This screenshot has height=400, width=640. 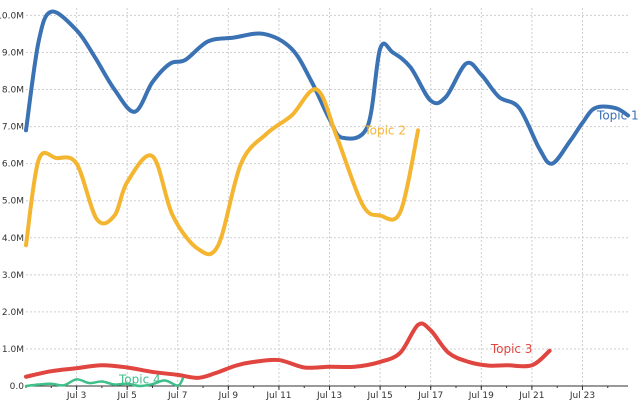 What do you see at coordinates (177, 395) in the screenshot?
I see `x-tick-label: Jul 7` at bounding box center [177, 395].